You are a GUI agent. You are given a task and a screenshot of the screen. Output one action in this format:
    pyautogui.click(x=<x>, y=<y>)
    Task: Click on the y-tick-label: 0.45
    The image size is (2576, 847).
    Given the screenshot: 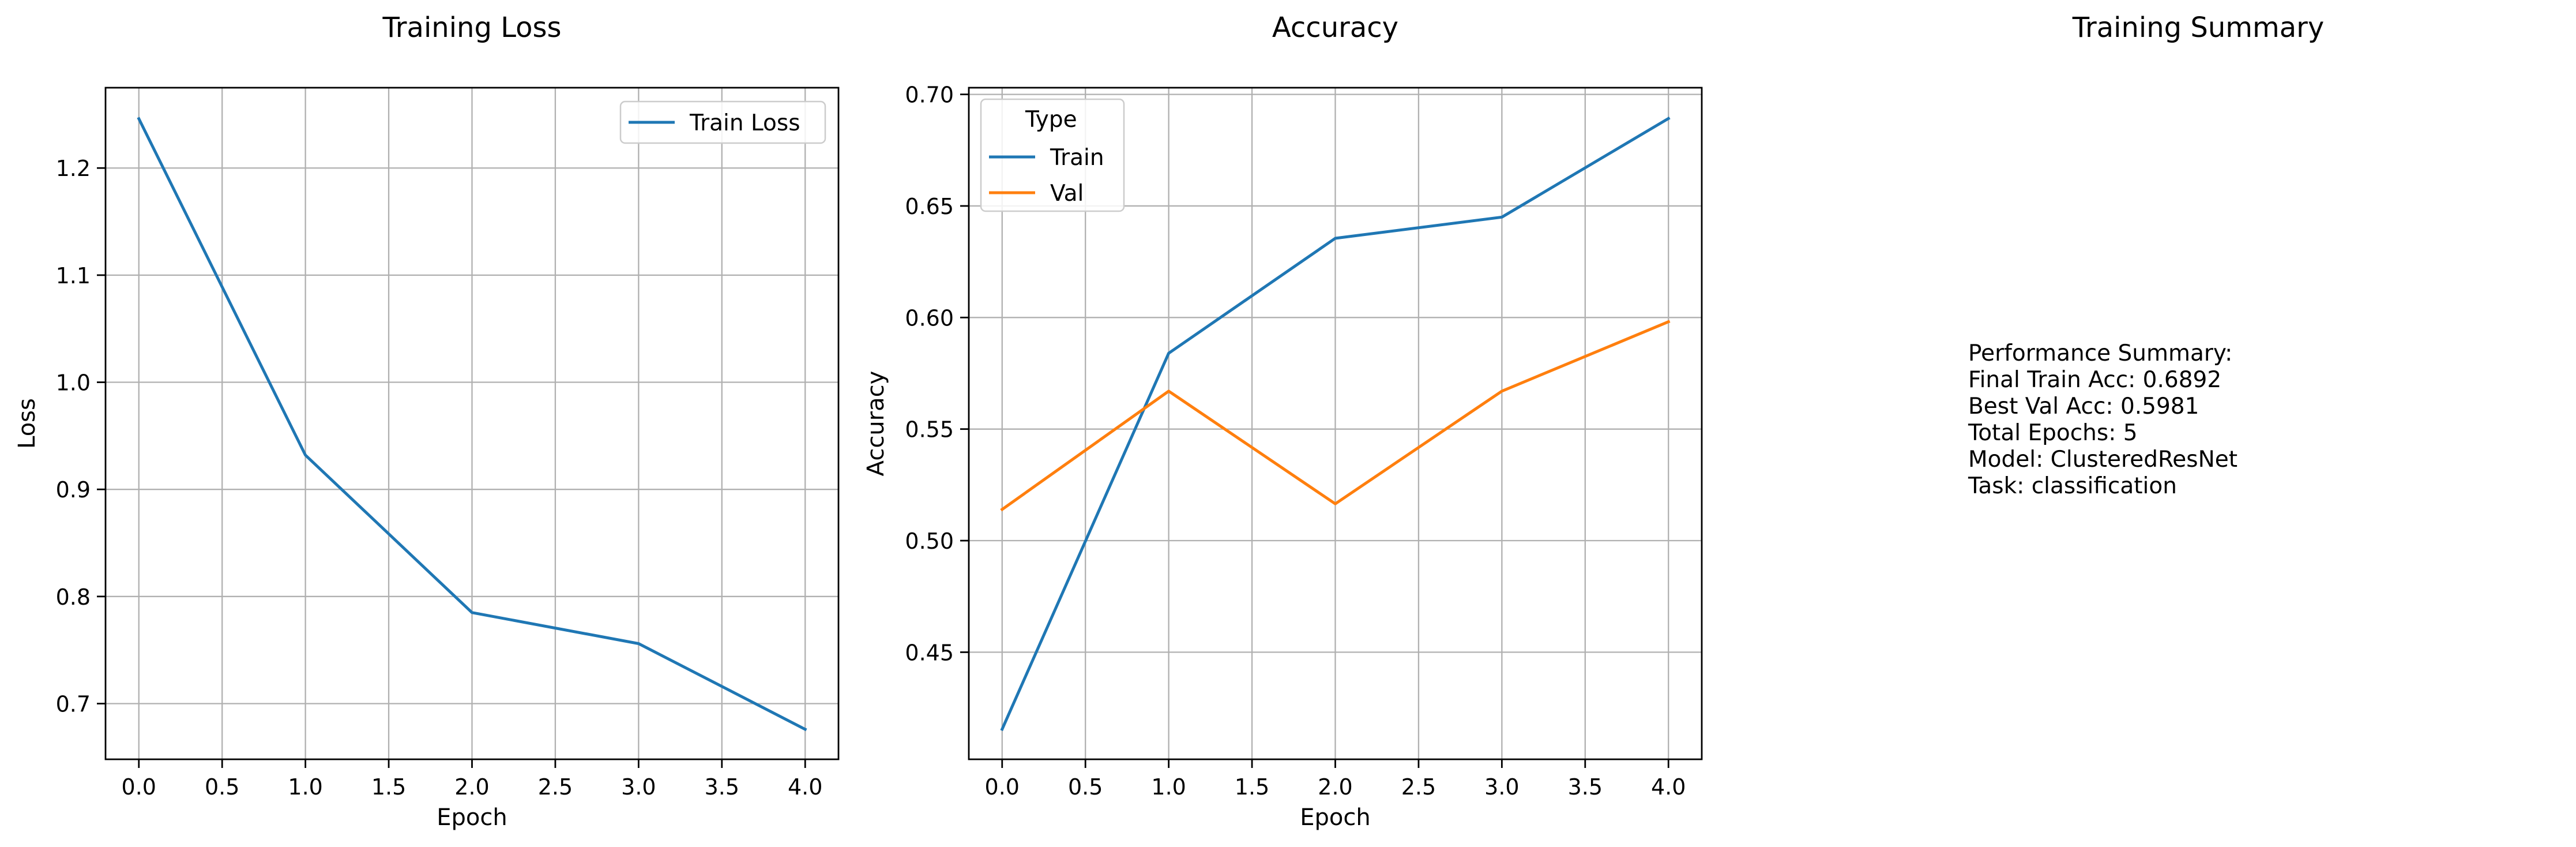 What is the action you would take?
    pyautogui.click(x=929, y=653)
    